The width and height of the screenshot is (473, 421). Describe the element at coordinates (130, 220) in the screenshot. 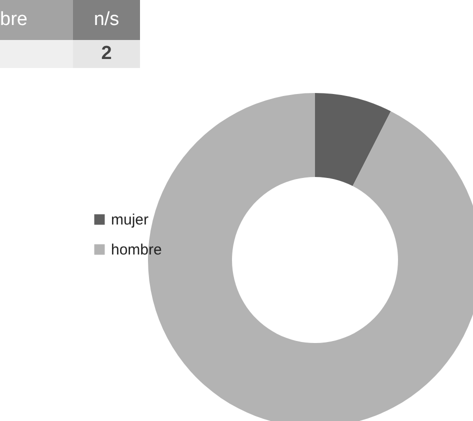

I see `legend-label: mujer` at that location.